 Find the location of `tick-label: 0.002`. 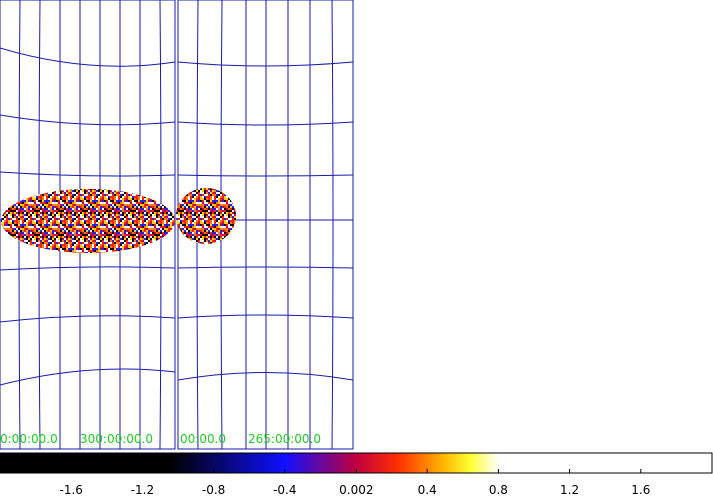

tick-label: 0.002 is located at coordinates (356, 490).